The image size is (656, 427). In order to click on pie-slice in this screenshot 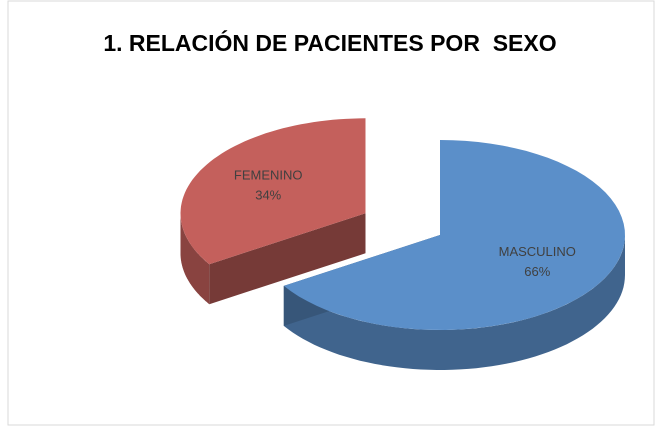, I will do `click(273, 191)`.